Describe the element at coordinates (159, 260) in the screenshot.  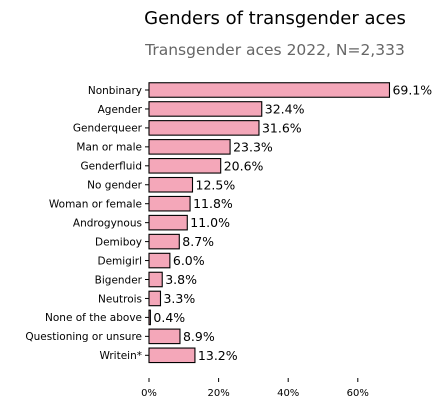
I see `bar-demigirl` at that location.